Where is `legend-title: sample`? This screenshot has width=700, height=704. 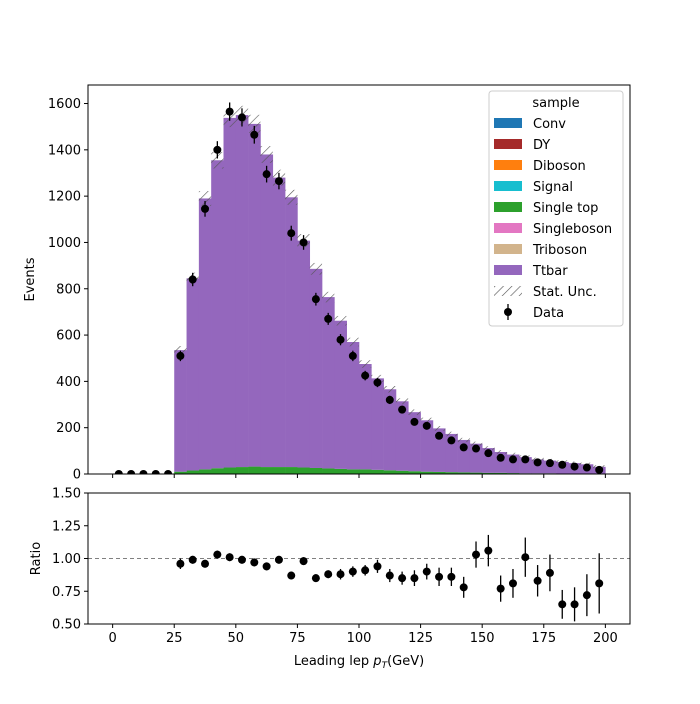
legend-title: sample is located at coordinates (555, 103).